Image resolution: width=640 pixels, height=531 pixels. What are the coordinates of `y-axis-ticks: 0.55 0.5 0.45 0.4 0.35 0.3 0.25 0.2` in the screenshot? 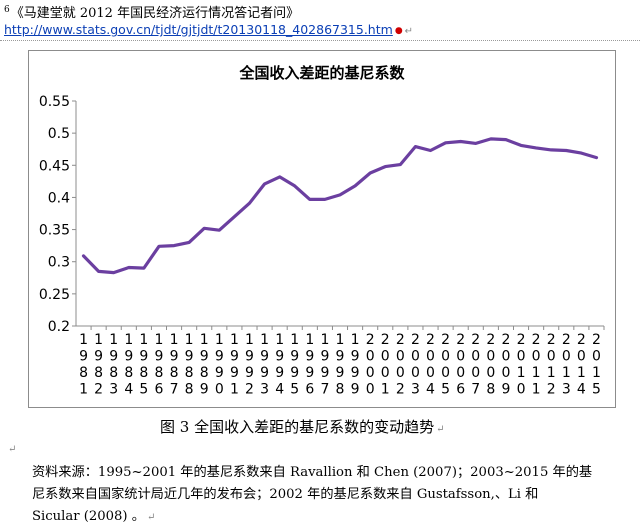 It's located at (57, 214).